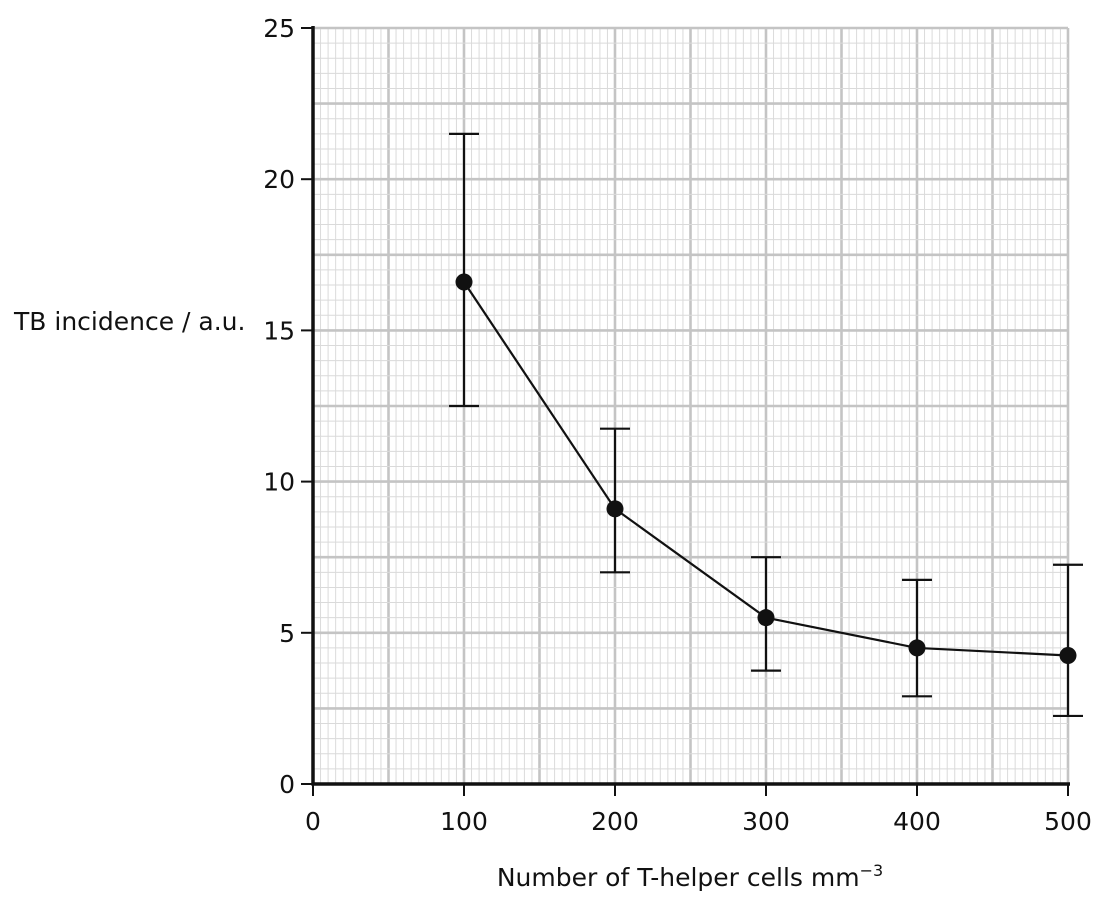 Image resolution: width=1096 pixels, height=904 pixels. Describe the element at coordinates (766, 821) in the screenshot. I see `x-tick-label: 300` at that location.